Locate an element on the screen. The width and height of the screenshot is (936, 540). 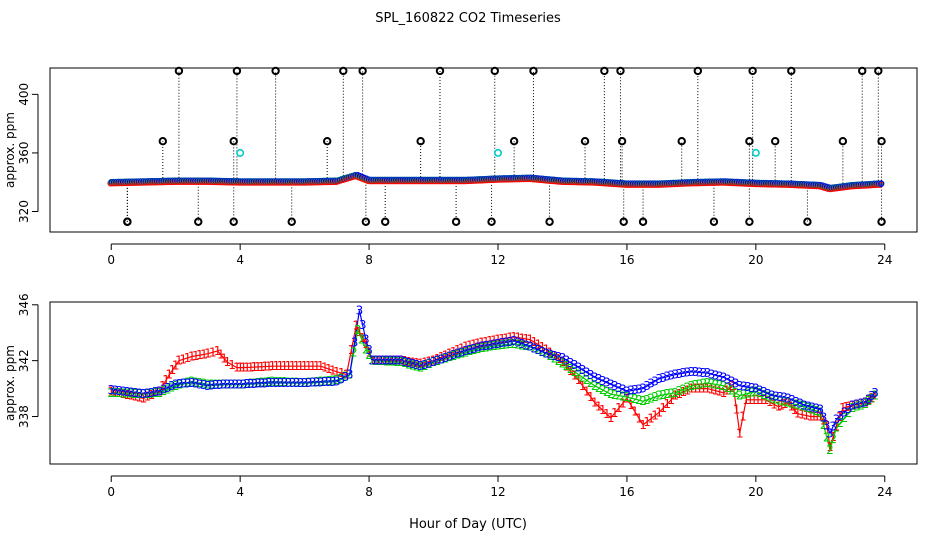
bottom-y-tick-label: 346 is located at coordinates (24, 304).